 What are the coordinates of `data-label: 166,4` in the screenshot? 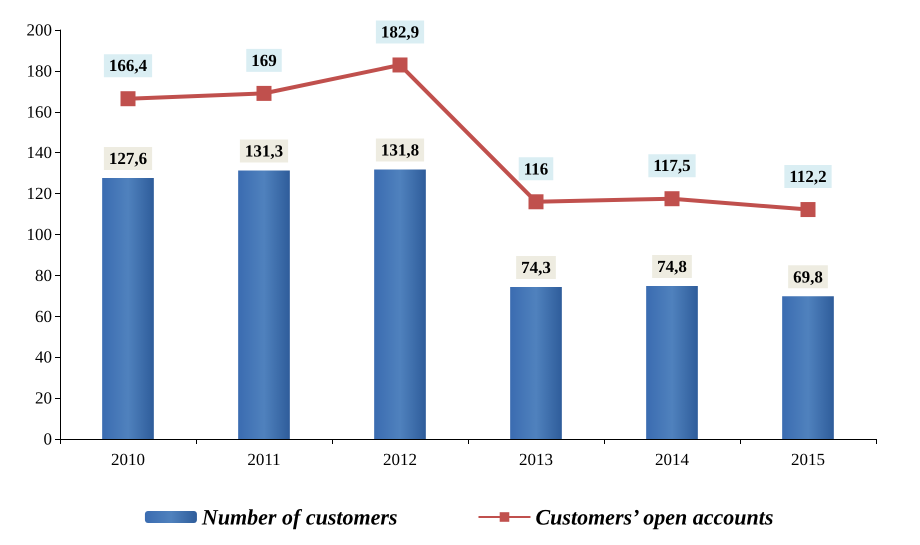 It's located at (128, 66).